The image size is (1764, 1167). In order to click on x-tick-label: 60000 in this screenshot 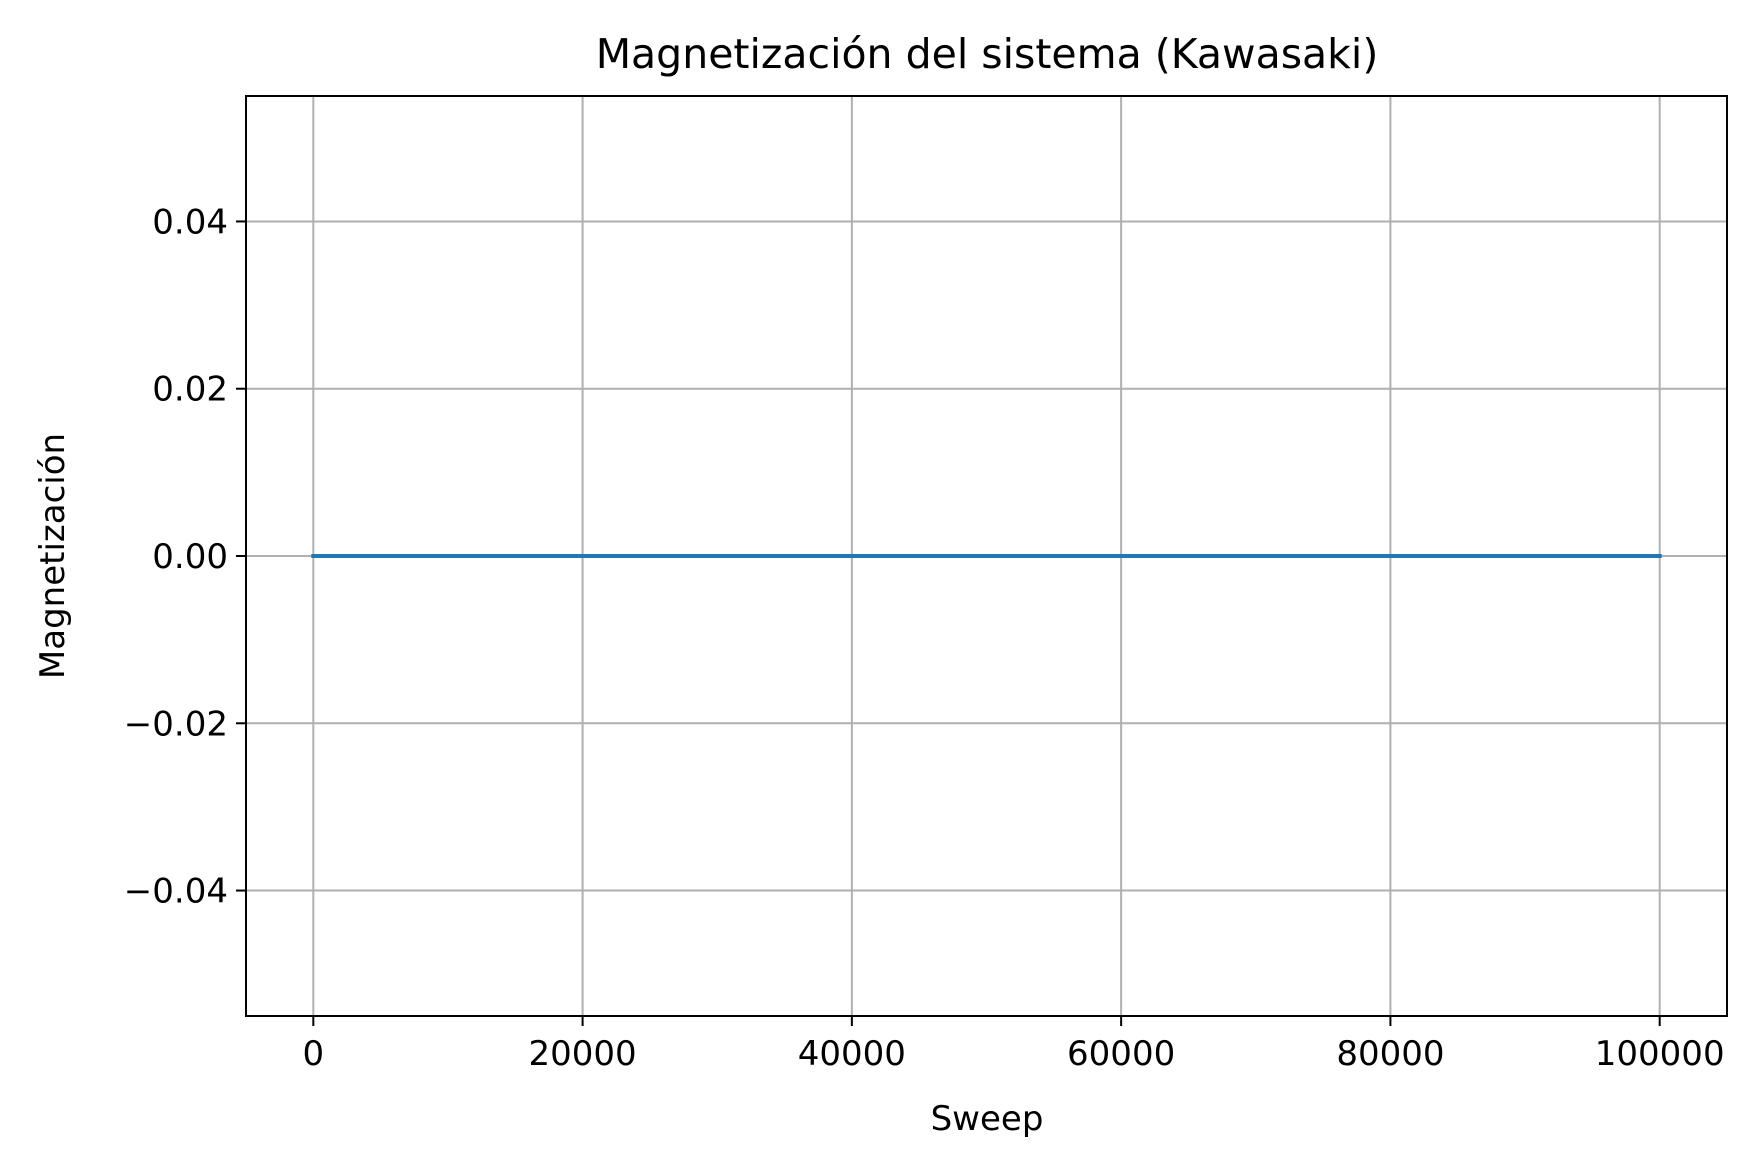, I will do `click(1121, 1054)`.